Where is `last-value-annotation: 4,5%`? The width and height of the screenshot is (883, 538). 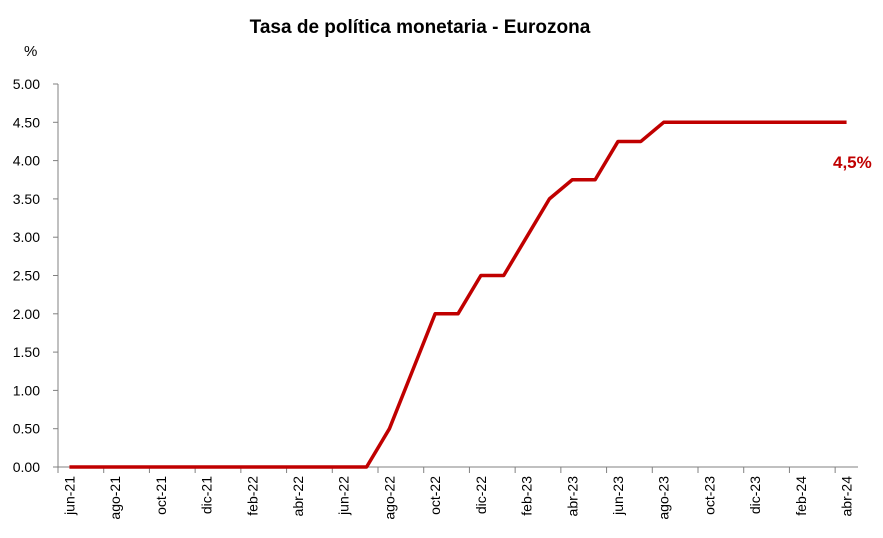
last-value-annotation: 4,5% is located at coordinates (852, 162).